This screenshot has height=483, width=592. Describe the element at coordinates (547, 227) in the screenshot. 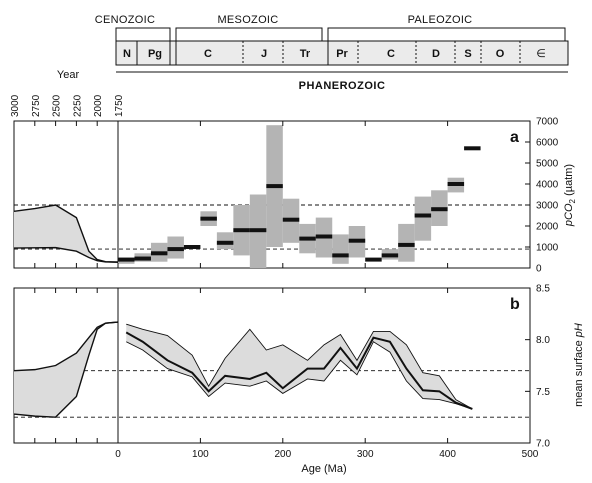

I see `y-tick-label: 2000` at that location.